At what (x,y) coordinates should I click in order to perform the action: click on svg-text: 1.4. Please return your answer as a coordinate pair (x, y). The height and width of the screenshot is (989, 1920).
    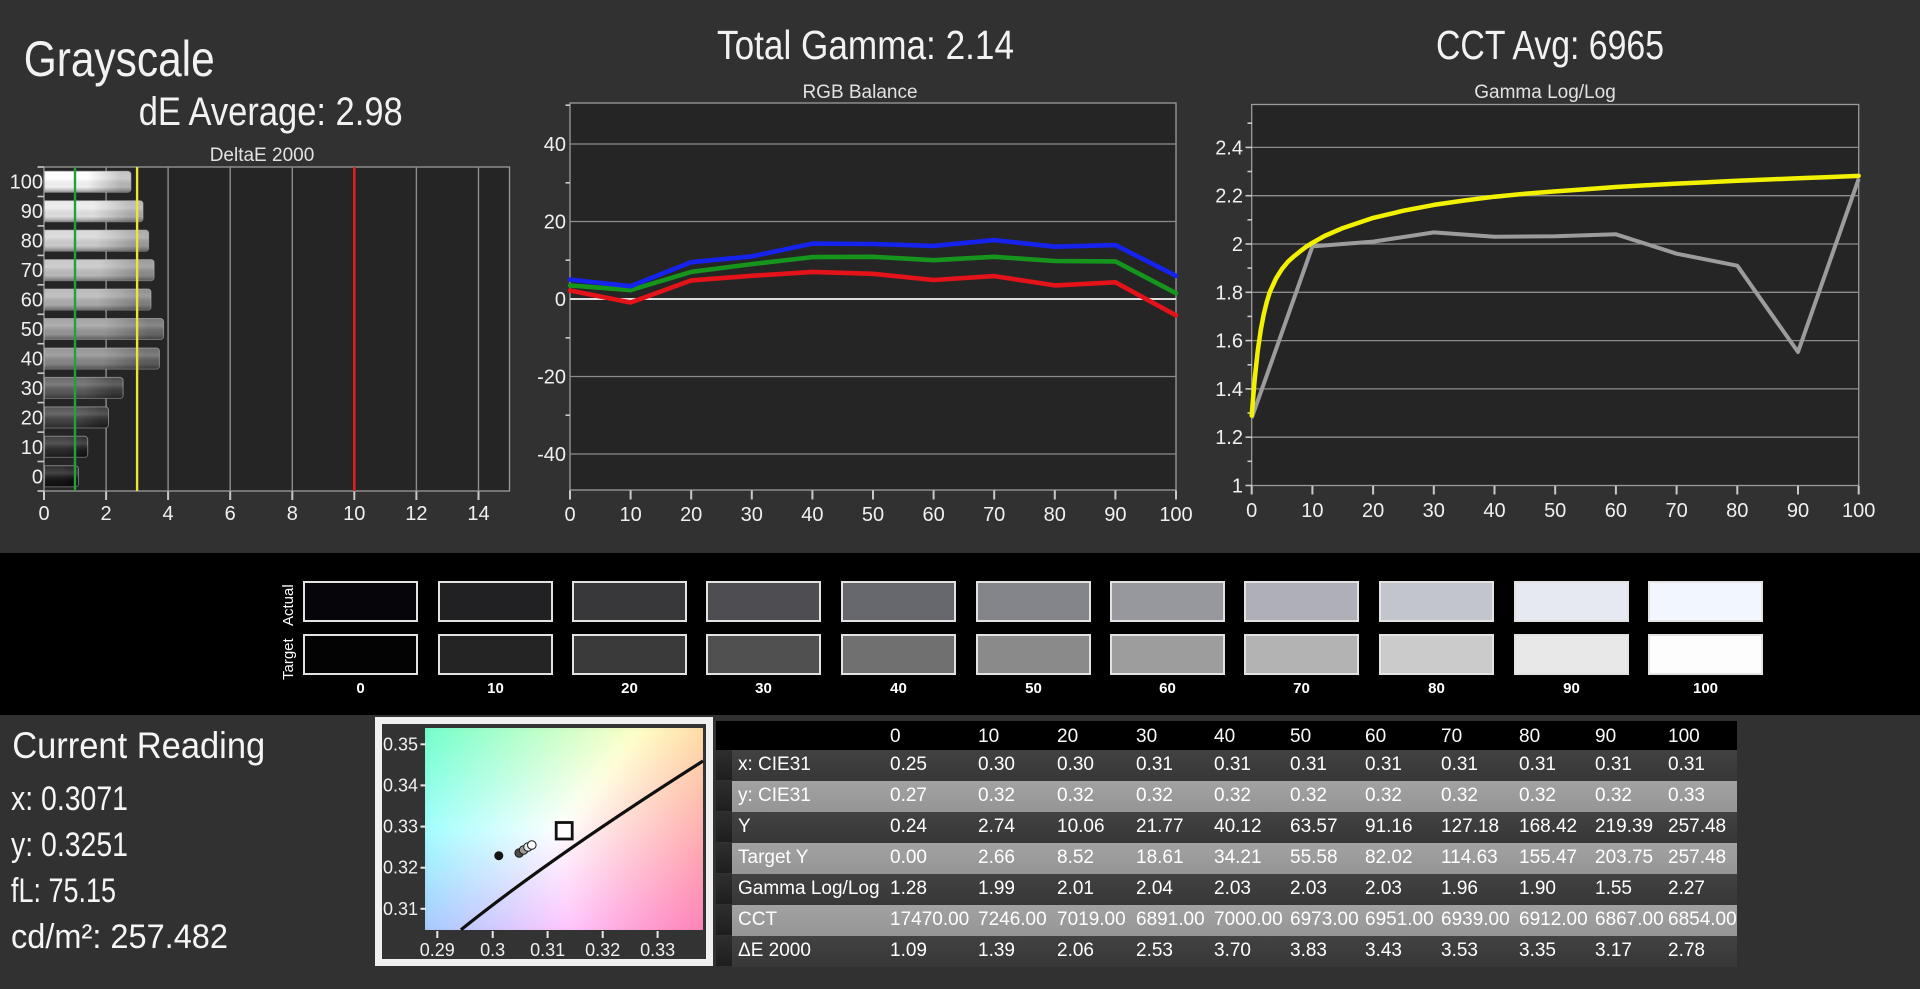
    Looking at the image, I should click on (1229, 390).